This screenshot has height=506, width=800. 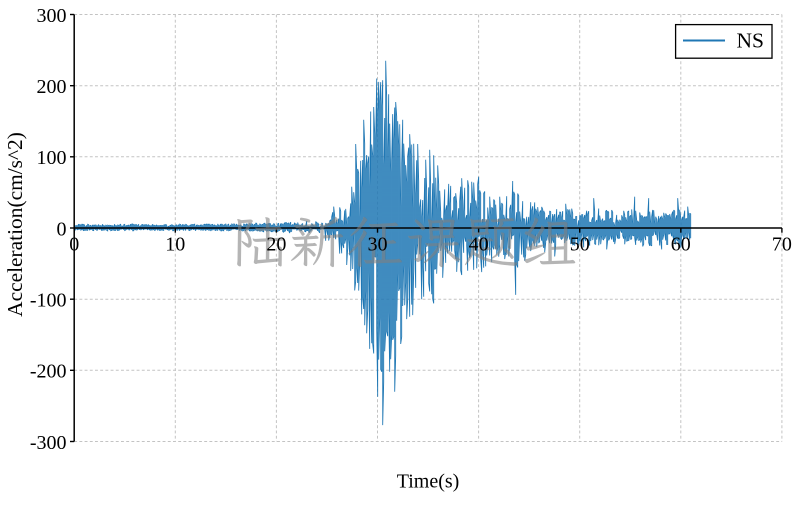 I want to click on svg-text: 100, so click(x=52, y=158).